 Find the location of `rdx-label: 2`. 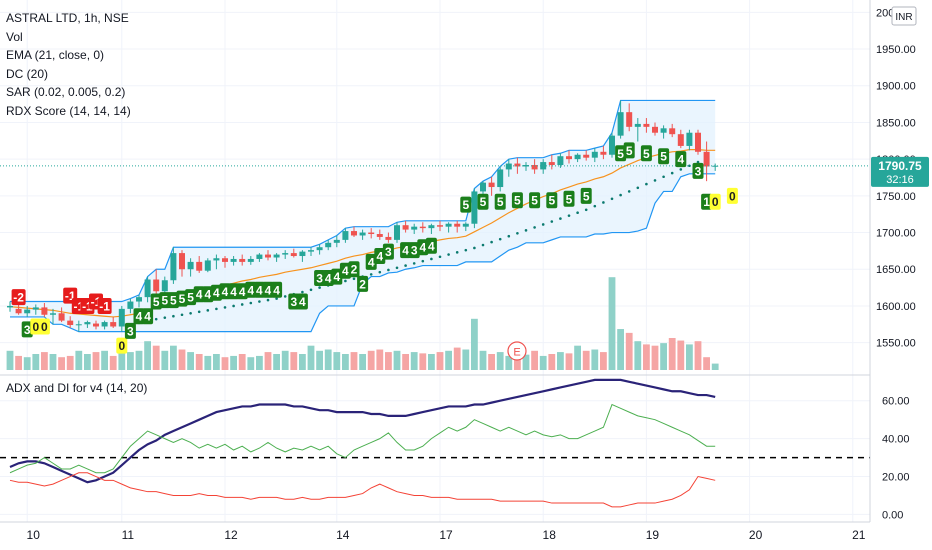

rdx-label: 2 is located at coordinates (354, 269).